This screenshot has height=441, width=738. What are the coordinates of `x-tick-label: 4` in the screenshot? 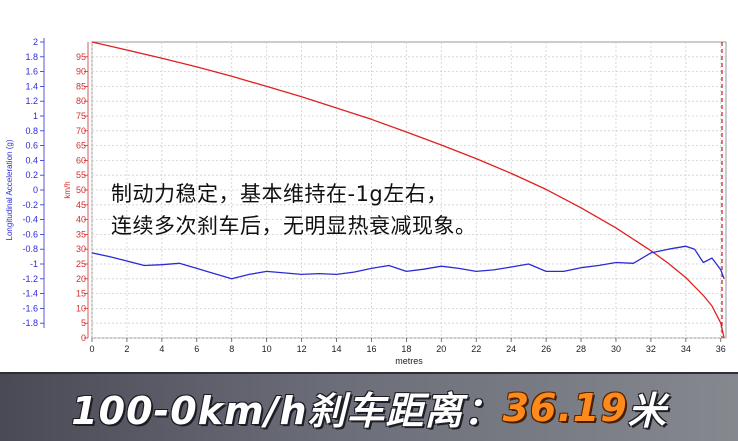 It's located at (161, 349).